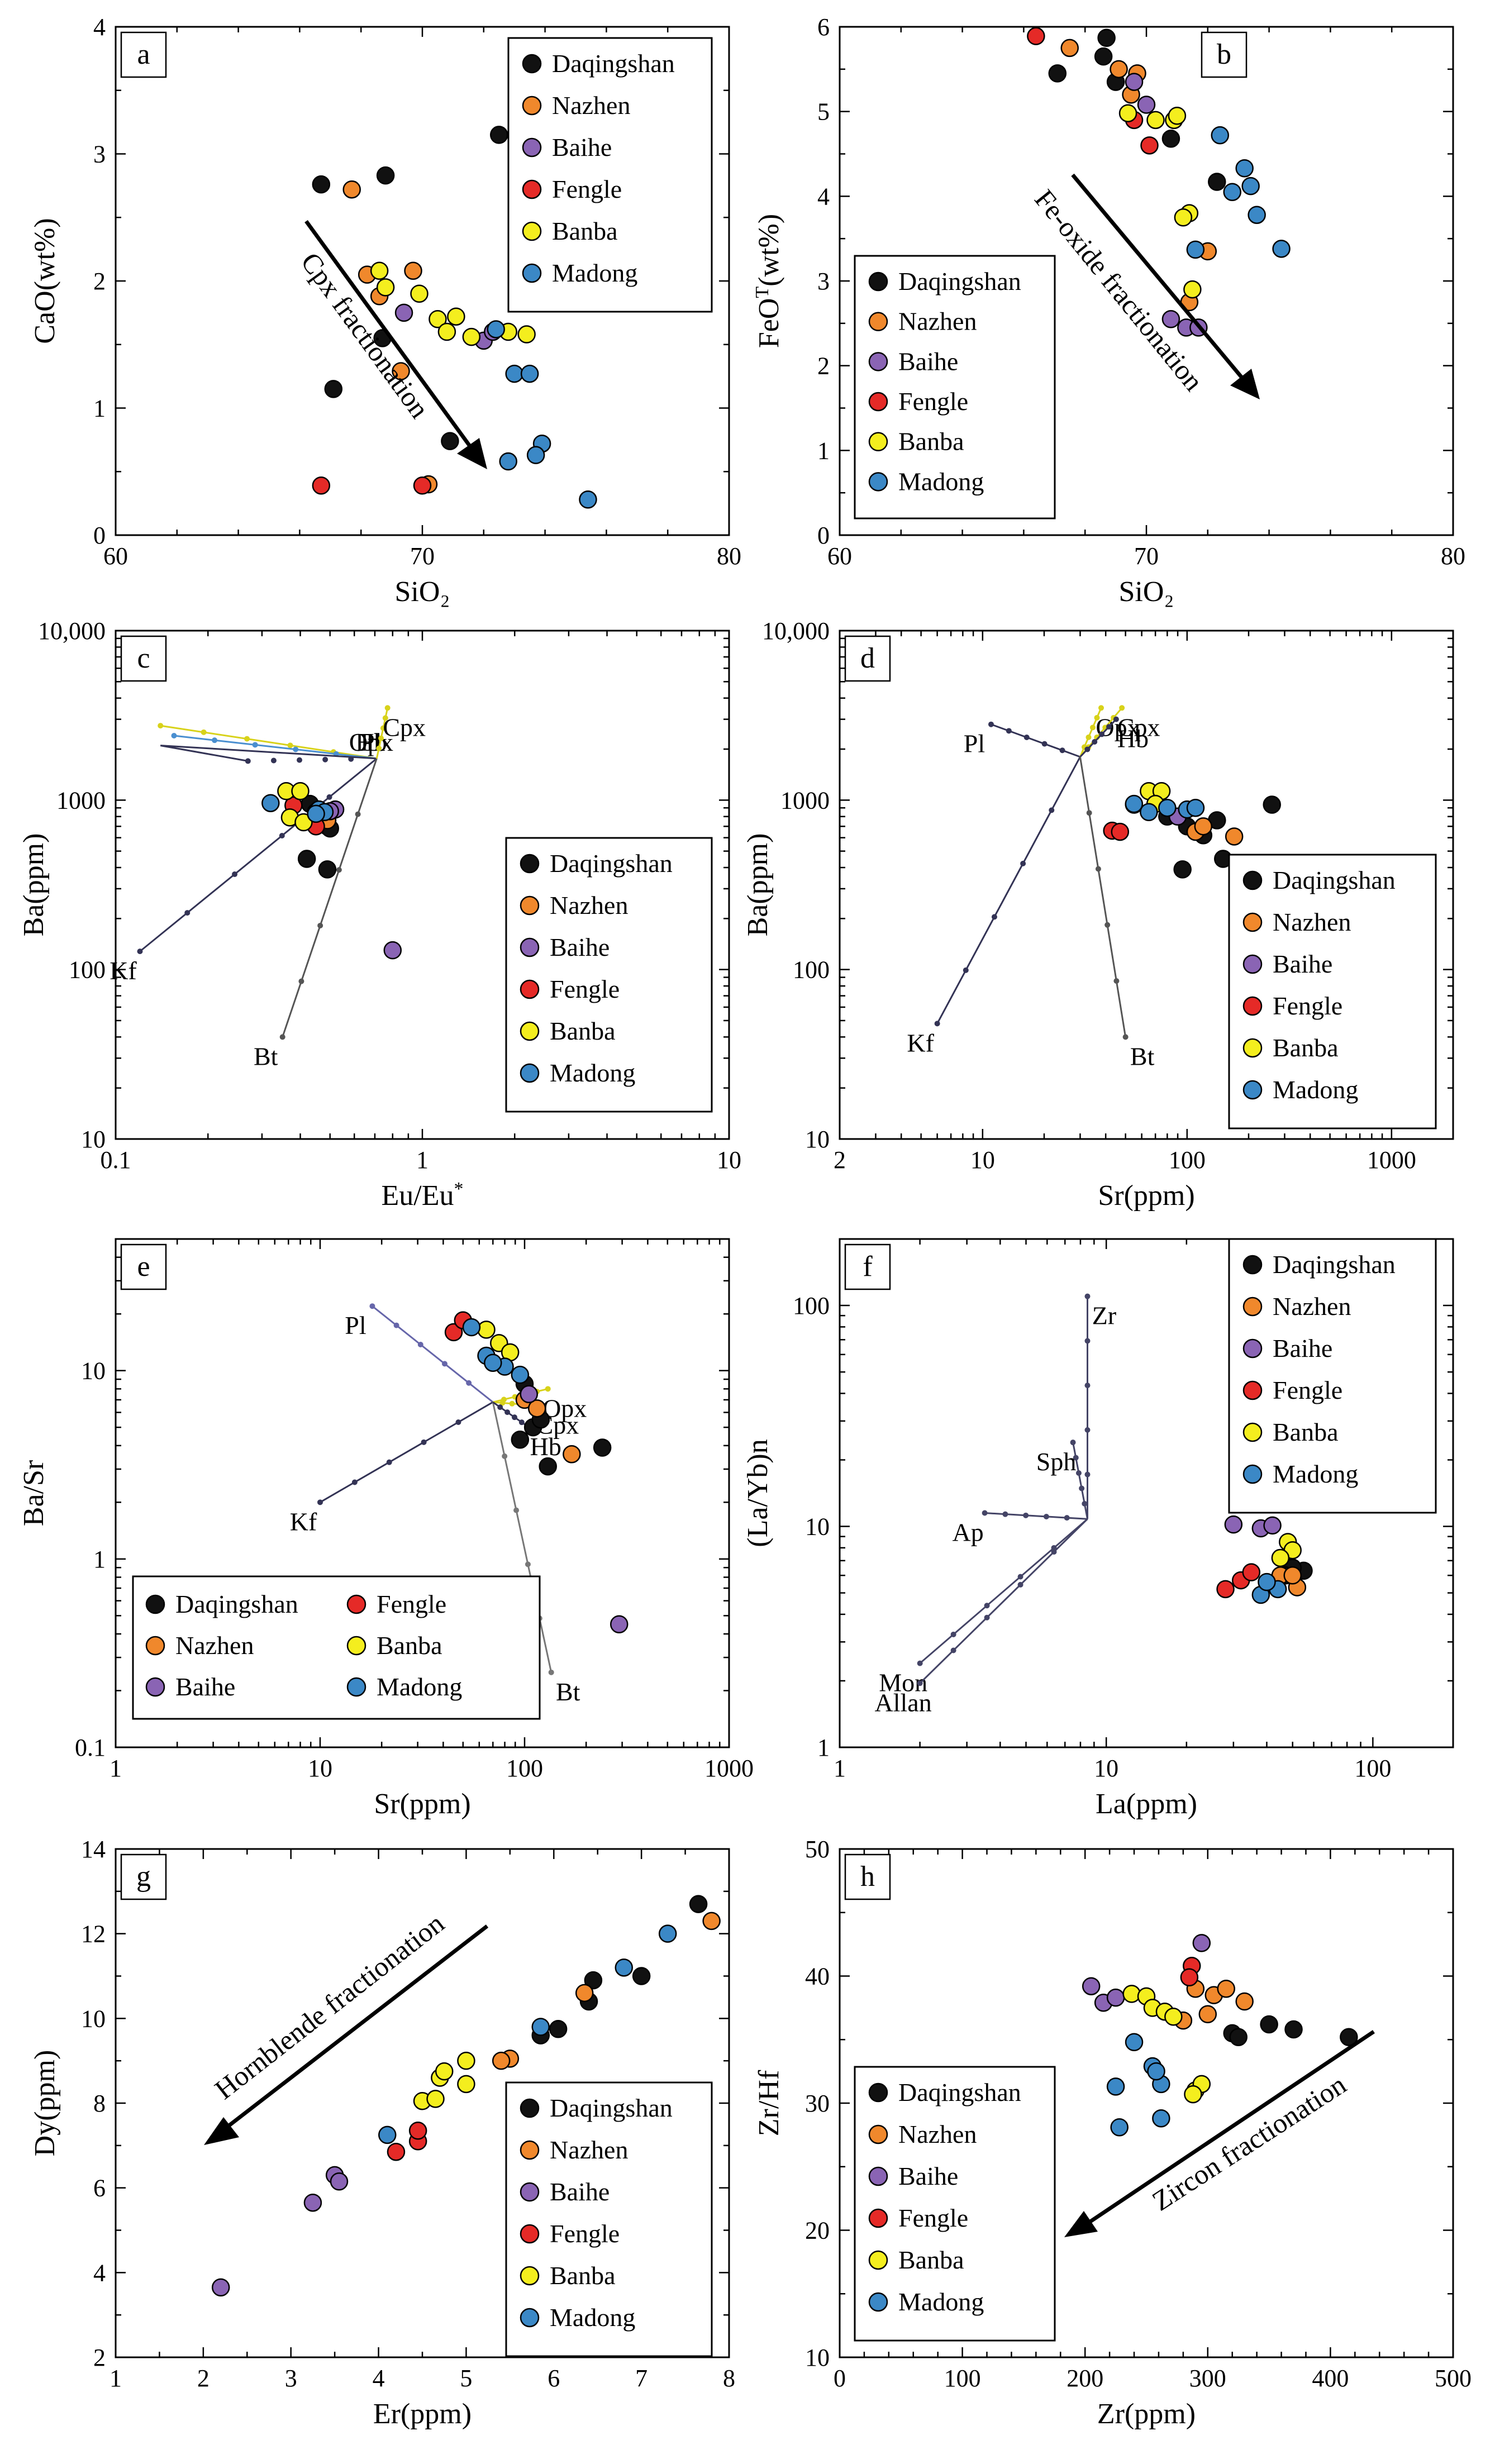  Describe the element at coordinates (1003, 1601) in the screenshot. I see `vector-line-allan` at that location.